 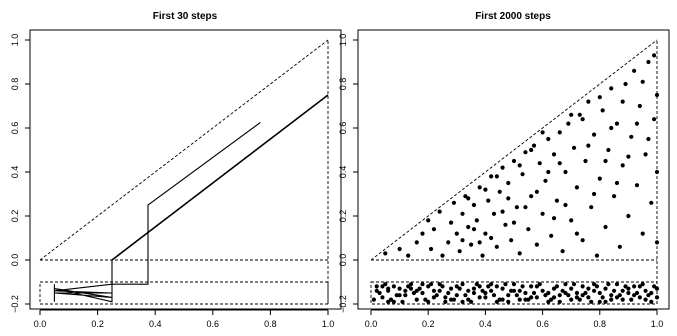 What do you see at coordinates (657, 324) in the screenshot?
I see `x-tick-label: 1.0` at bounding box center [657, 324].